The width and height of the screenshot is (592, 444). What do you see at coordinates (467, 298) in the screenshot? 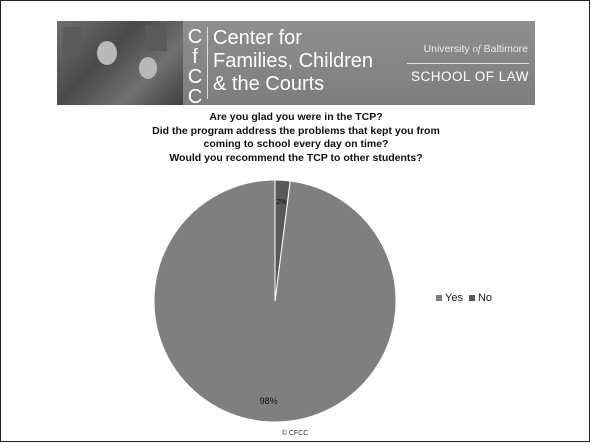
I see `chart-legend: Yes No` at bounding box center [467, 298].